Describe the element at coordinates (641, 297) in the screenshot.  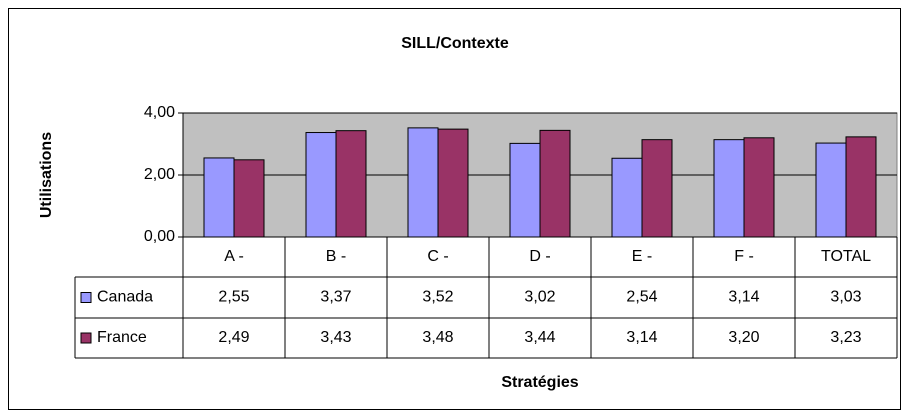
I see `table-value: 2,54` at that location.